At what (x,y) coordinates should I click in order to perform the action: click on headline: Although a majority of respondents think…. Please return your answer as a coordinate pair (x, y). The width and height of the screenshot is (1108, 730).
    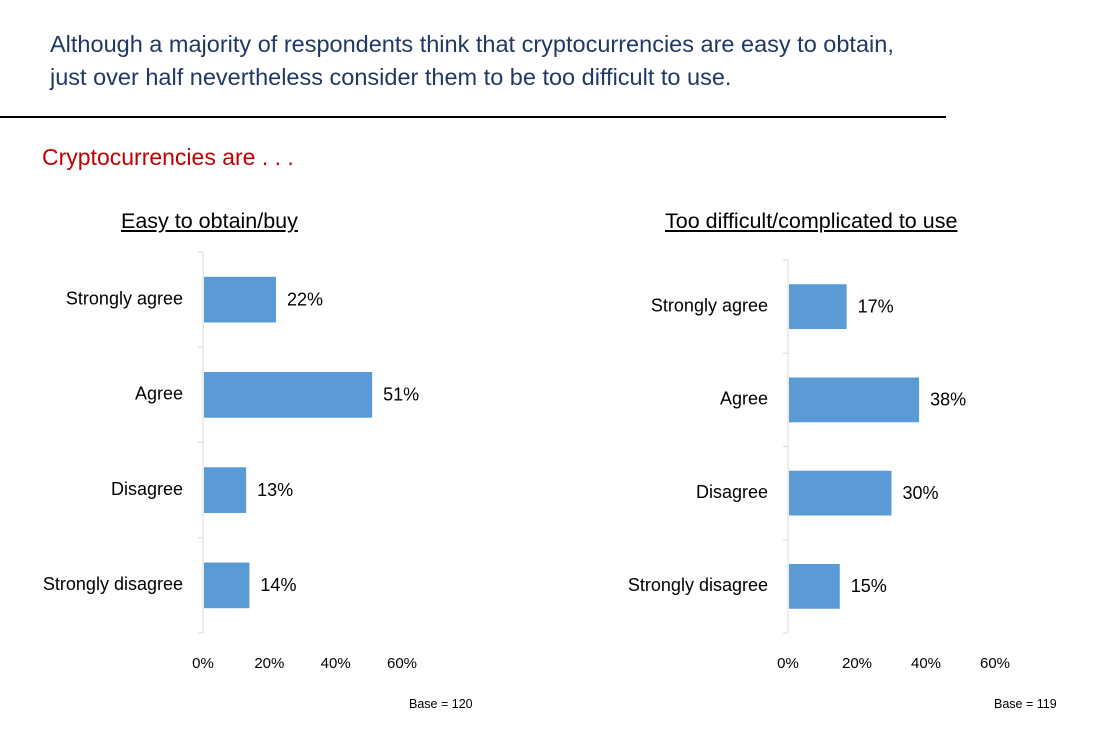
    Looking at the image, I should click on (530, 61).